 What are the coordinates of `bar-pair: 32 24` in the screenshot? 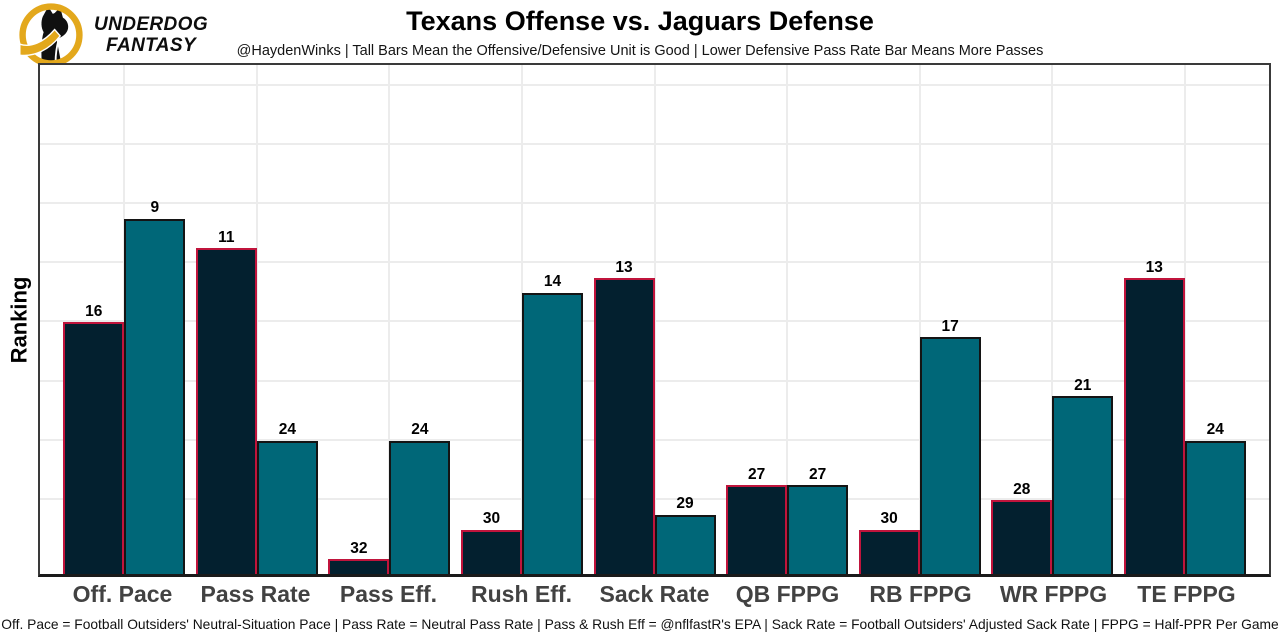 It's located at (389, 319).